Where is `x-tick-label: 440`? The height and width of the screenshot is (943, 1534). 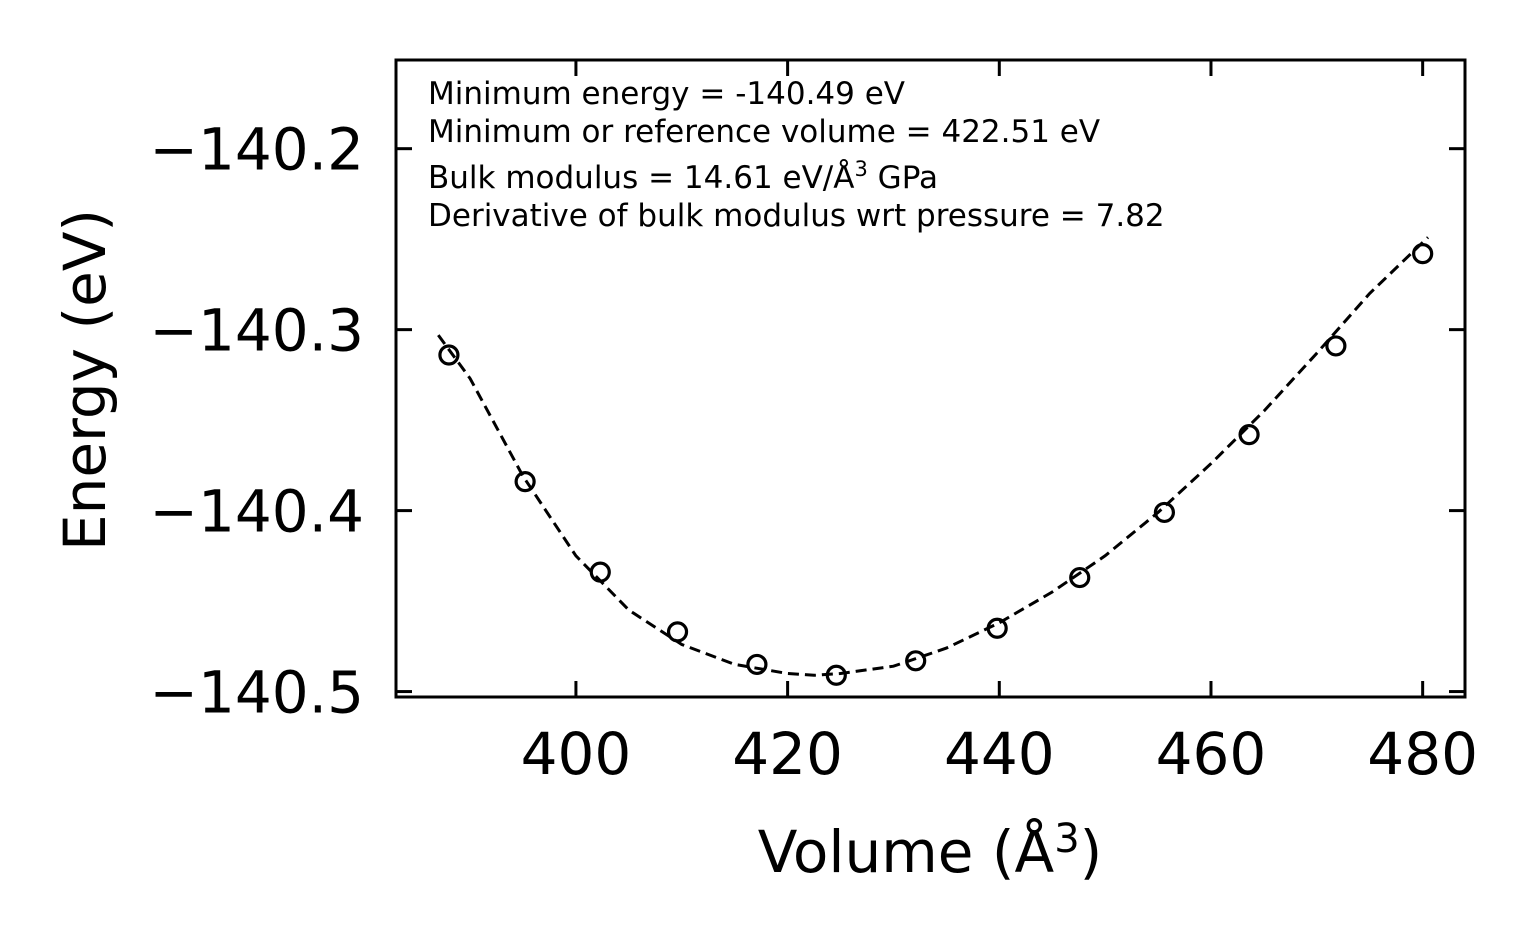 x-tick-label: 440 is located at coordinates (999, 754).